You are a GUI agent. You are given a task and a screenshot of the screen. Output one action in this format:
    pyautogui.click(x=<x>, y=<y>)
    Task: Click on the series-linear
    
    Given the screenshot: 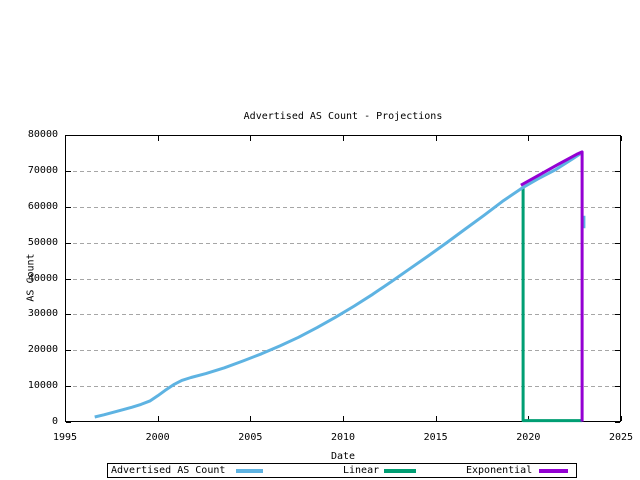 What is the action you would take?
    pyautogui.click(x=552, y=305)
    